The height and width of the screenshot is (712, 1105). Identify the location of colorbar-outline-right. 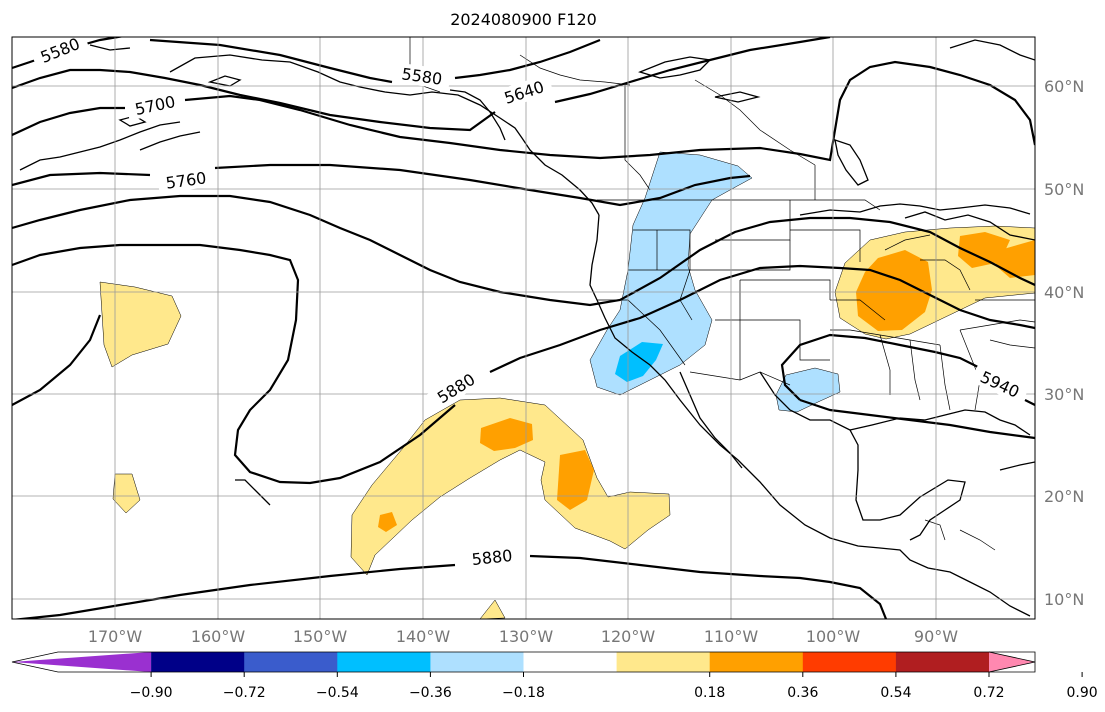
(1012, 662).